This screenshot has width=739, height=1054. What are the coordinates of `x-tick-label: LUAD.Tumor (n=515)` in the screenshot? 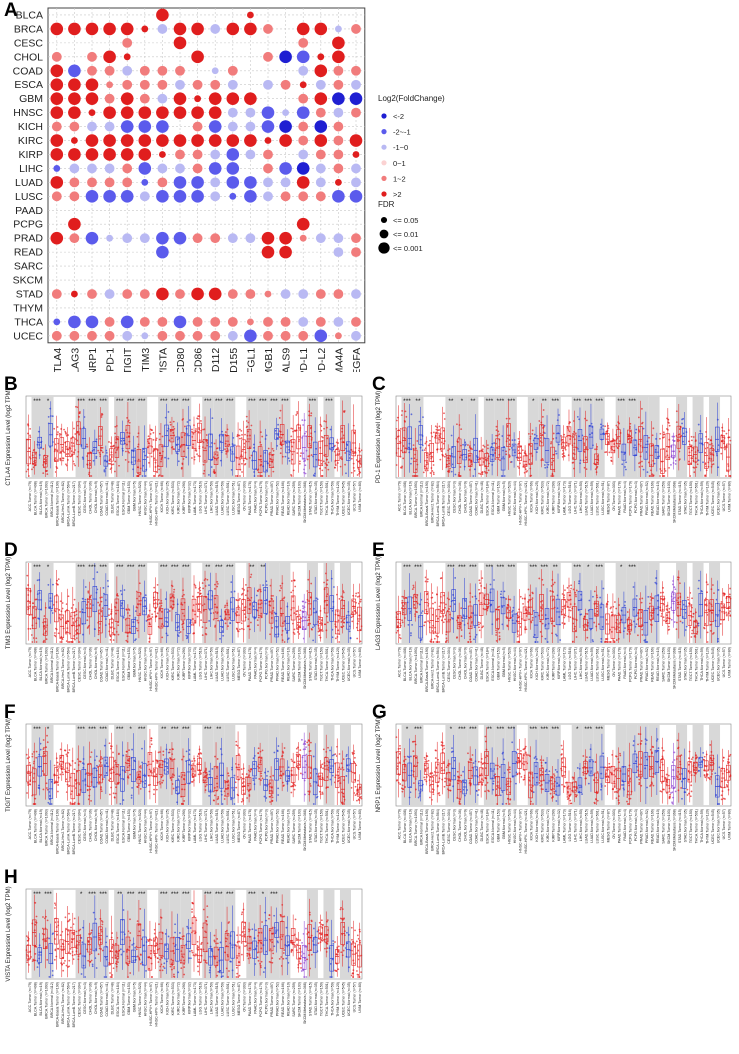 It's located at (217, 664).